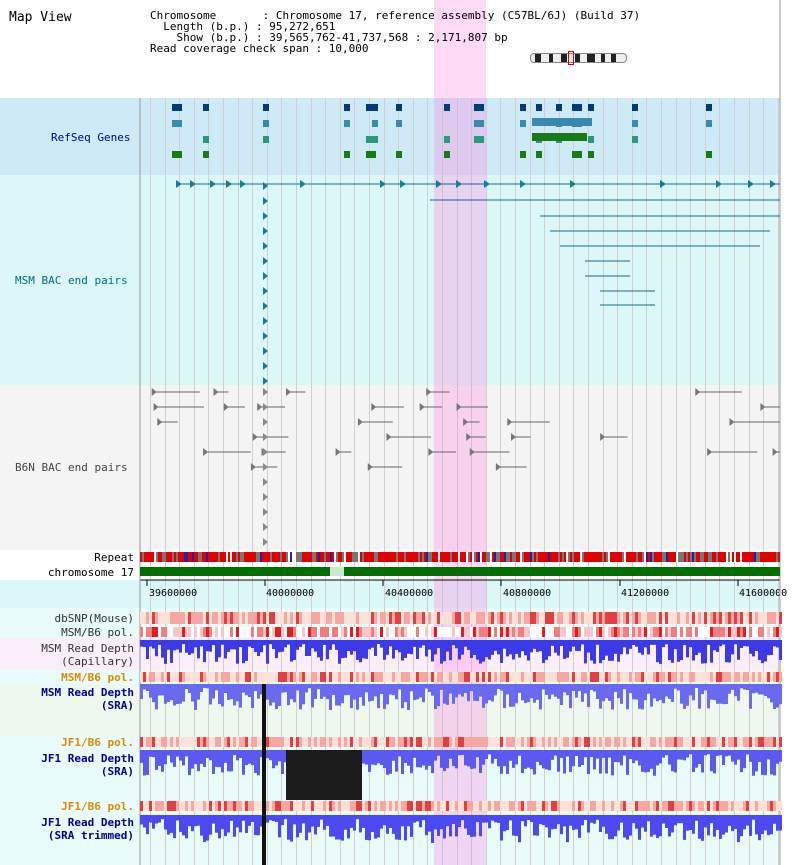  Describe the element at coordinates (265, 306) in the screenshot. I see `msm-bac-end` at that location.